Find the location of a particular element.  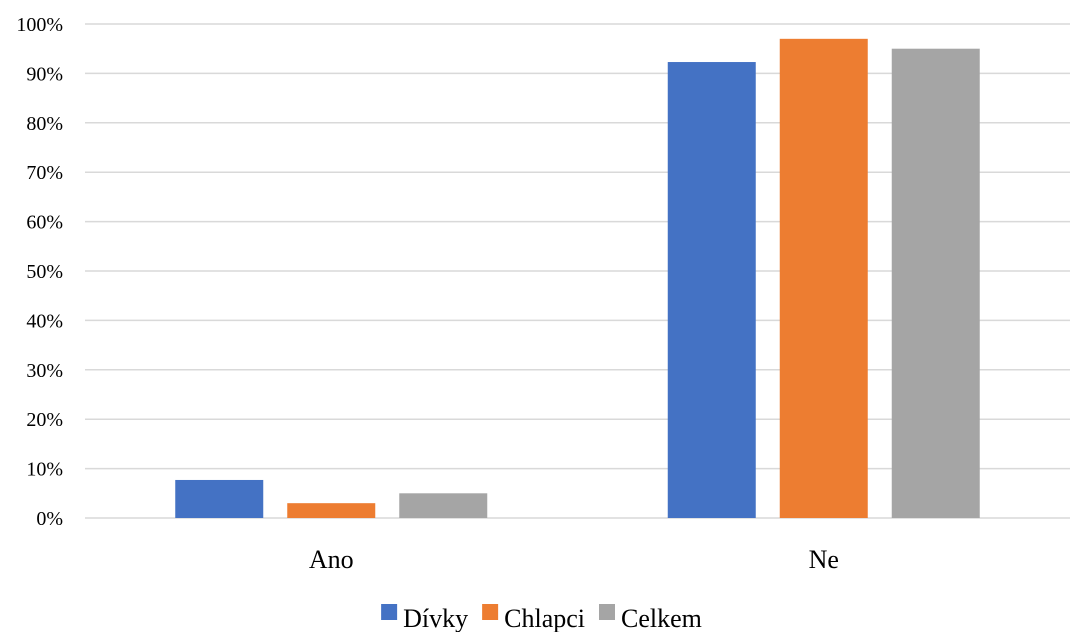

y-tick-label: 10% is located at coordinates (44, 470).